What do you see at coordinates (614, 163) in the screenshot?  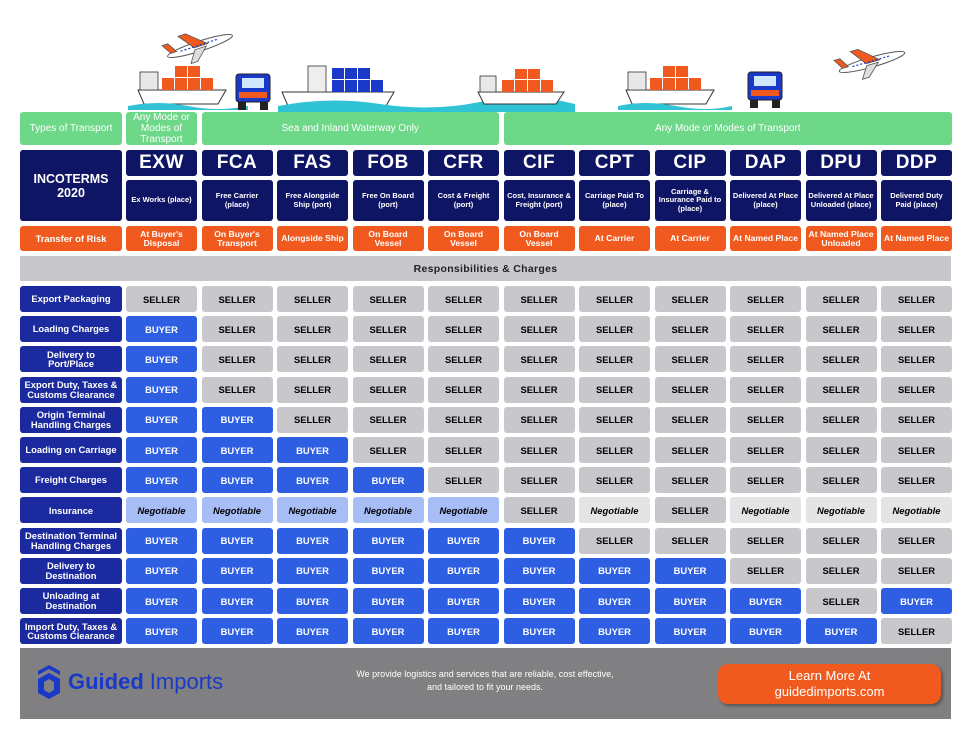 I see `term-code: CPT` at bounding box center [614, 163].